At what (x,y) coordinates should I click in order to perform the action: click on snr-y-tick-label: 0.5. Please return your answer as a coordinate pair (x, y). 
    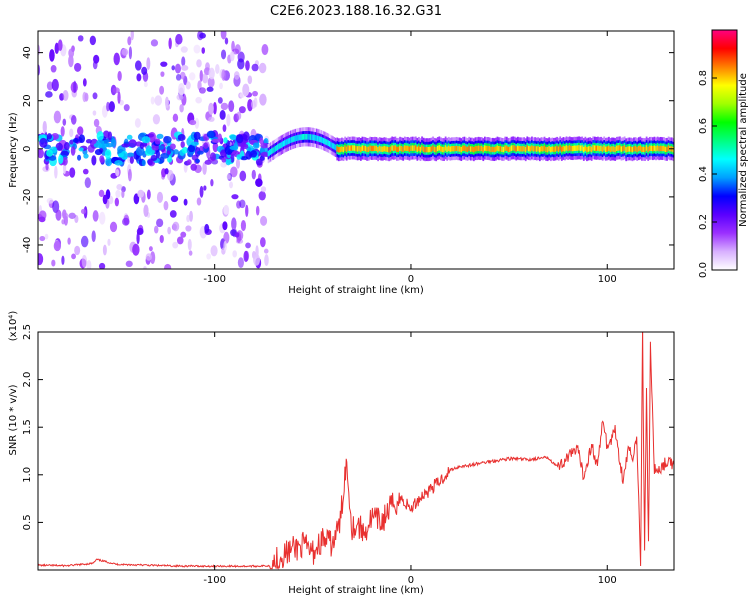
    Looking at the image, I should click on (27, 522).